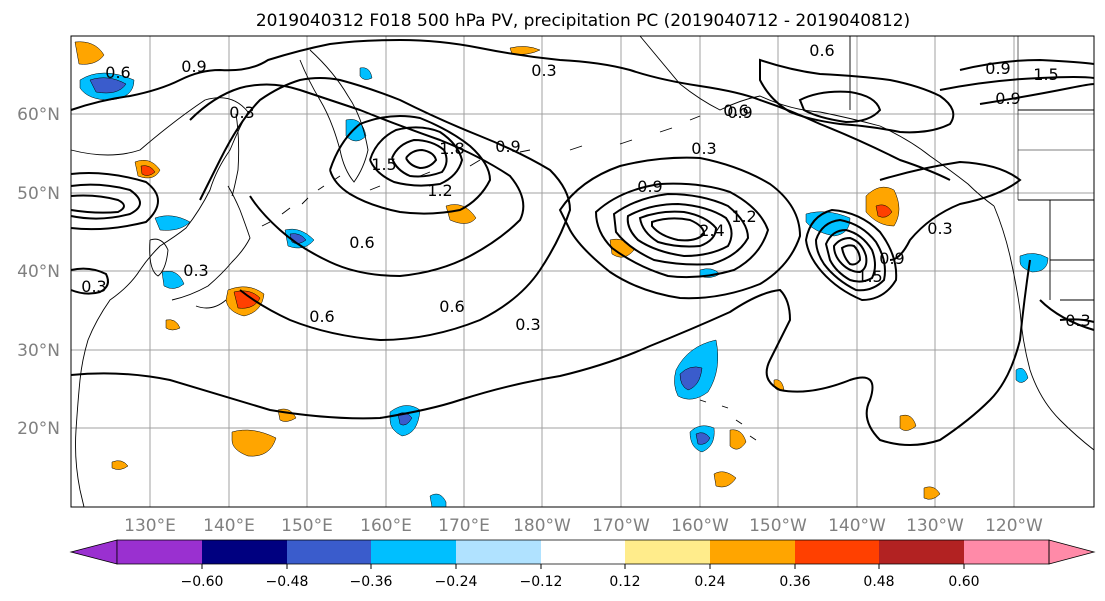 The image size is (1105, 601). I want to click on colorbar-tick-label: −0.60, so click(202, 582).